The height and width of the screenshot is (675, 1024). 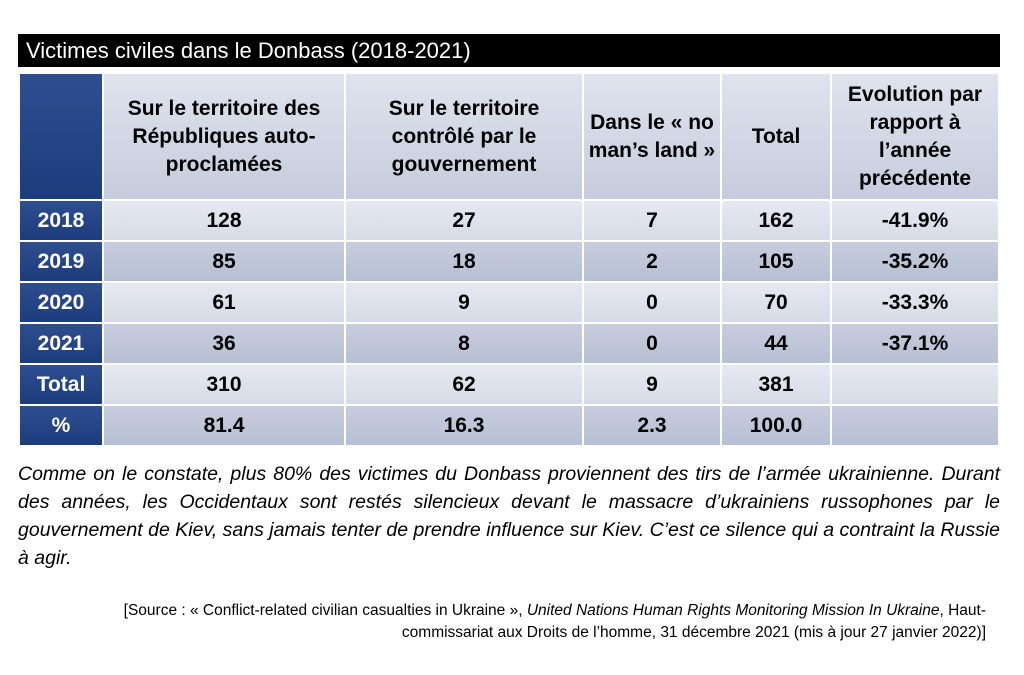 I want to click on row-label: Total, so click(x=61, y=384).